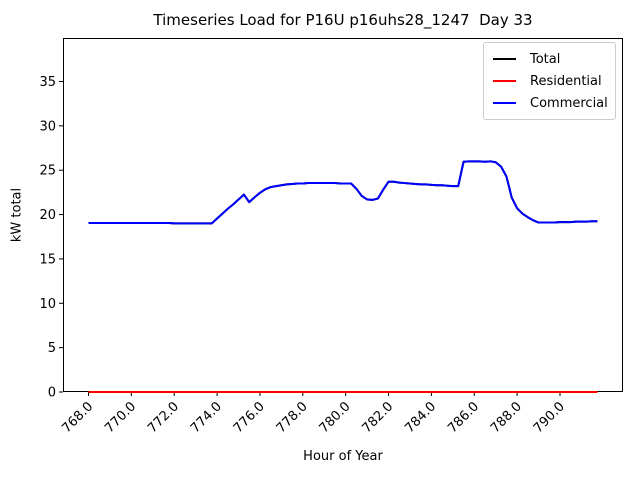 This screenshot has height=480, width=640. Describe the element at coordinates (335, 417) in the screenshot. I see `x-tick-label: 780.0` at that location.